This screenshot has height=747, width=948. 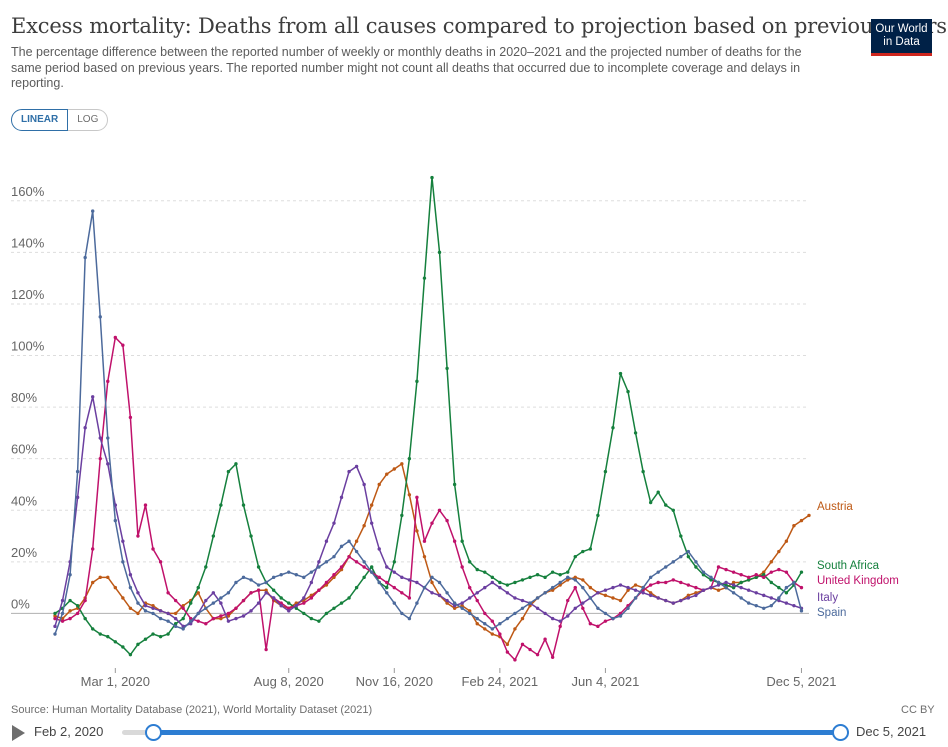 What do you see at coordinates (500, 681) in the screenshot?
I see `x-tick-label: Feb 24, 2021` at bounding box center [500, 681].